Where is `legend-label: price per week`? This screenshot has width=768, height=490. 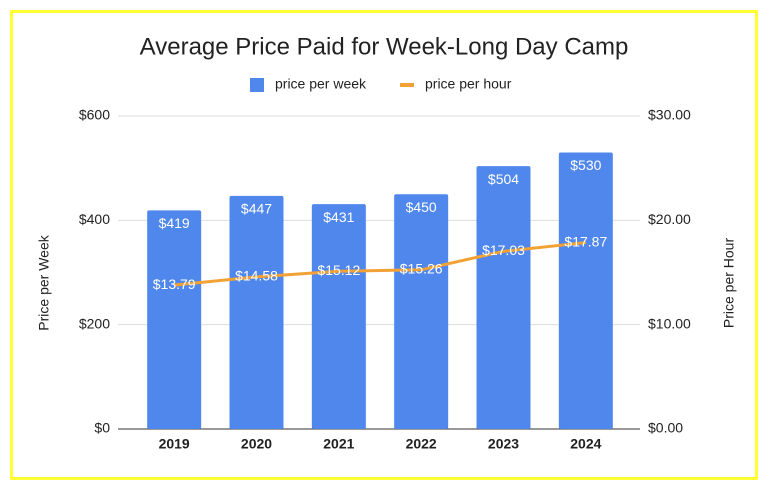 legend-label: price per week is located at coordinates (321, 84).